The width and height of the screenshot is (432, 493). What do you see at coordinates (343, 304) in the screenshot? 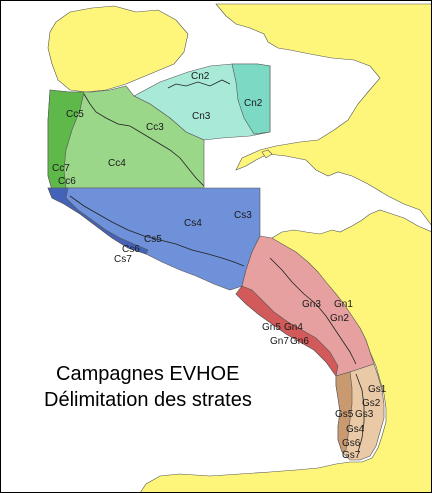
I see `label-gn1: Gn1` at bounding box center [343, 304].